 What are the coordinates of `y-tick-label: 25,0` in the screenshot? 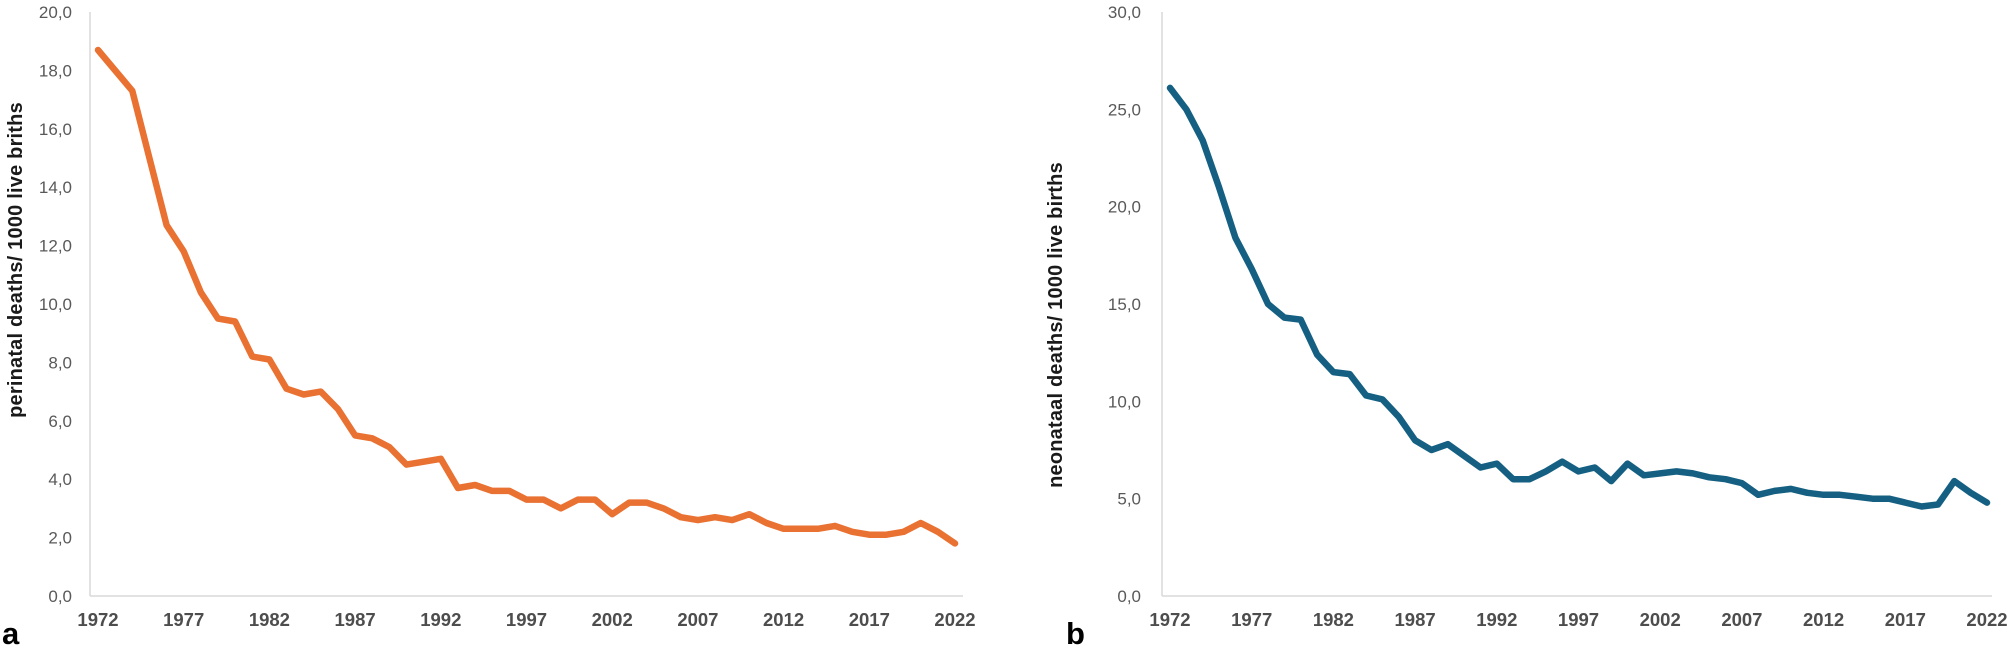 It's located at (1124, 109).